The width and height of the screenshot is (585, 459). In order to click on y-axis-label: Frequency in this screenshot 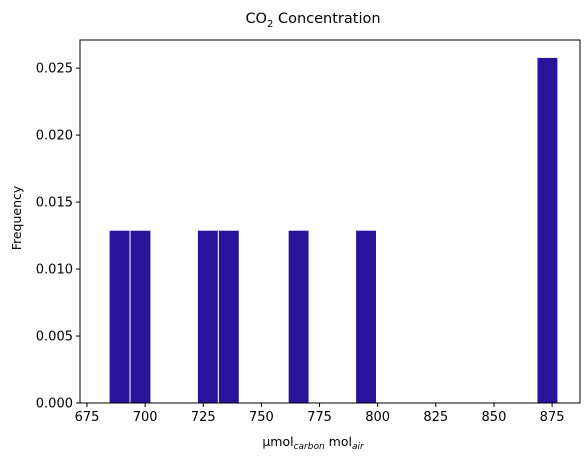, I will do `click(16, 217)`.